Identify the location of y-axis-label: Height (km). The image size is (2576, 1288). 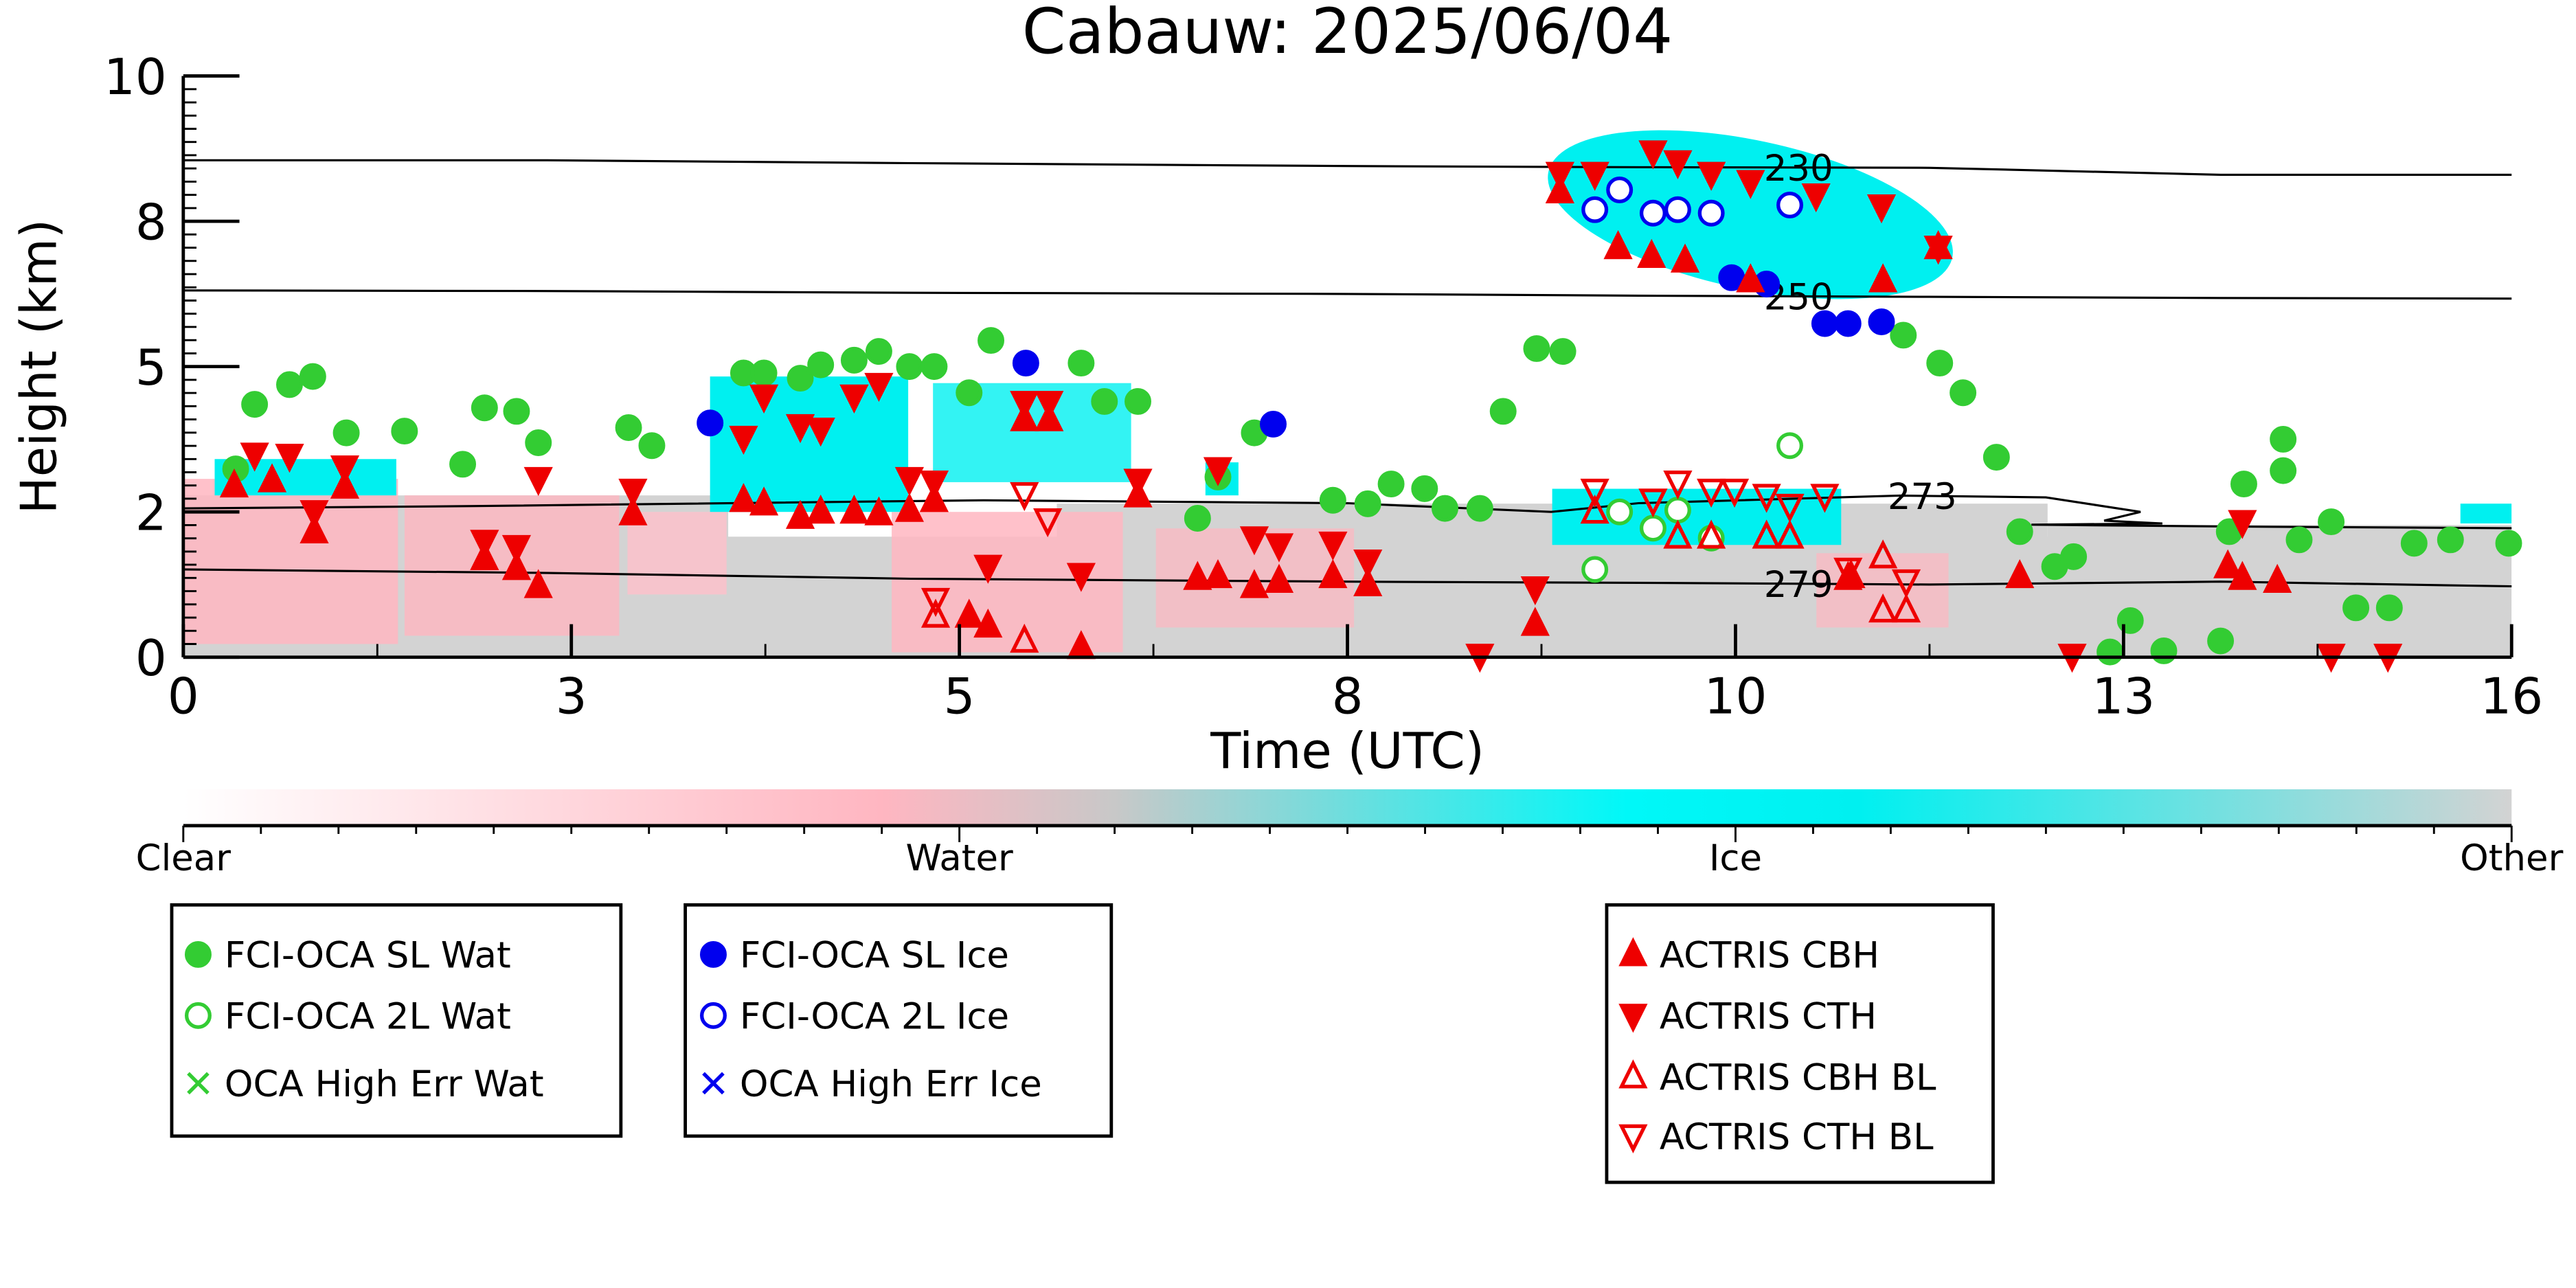
(40, 367).